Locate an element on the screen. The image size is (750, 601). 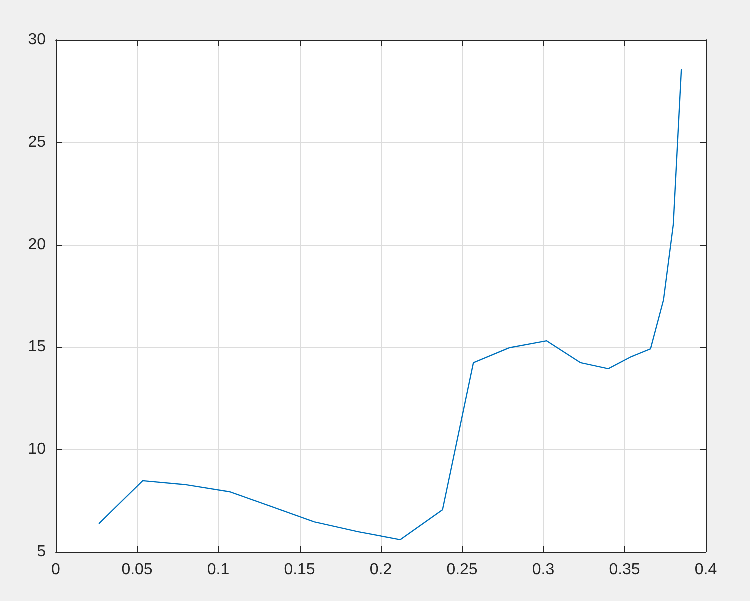
x-tick-label: 0.05 is located at coordinates (137, 570).